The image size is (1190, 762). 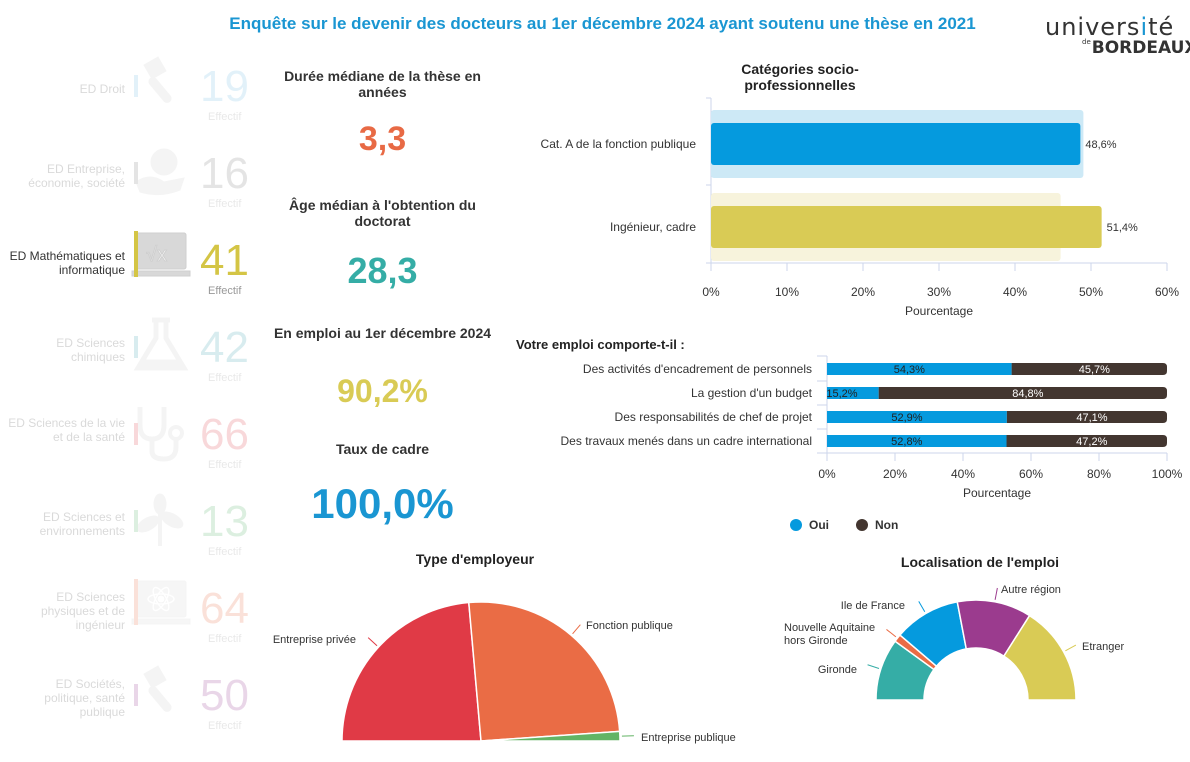 What do you see at coordinates (816, 641) in the screenshot?
I see `slice-label: hors Gironde` at bounding box center [816, 641].